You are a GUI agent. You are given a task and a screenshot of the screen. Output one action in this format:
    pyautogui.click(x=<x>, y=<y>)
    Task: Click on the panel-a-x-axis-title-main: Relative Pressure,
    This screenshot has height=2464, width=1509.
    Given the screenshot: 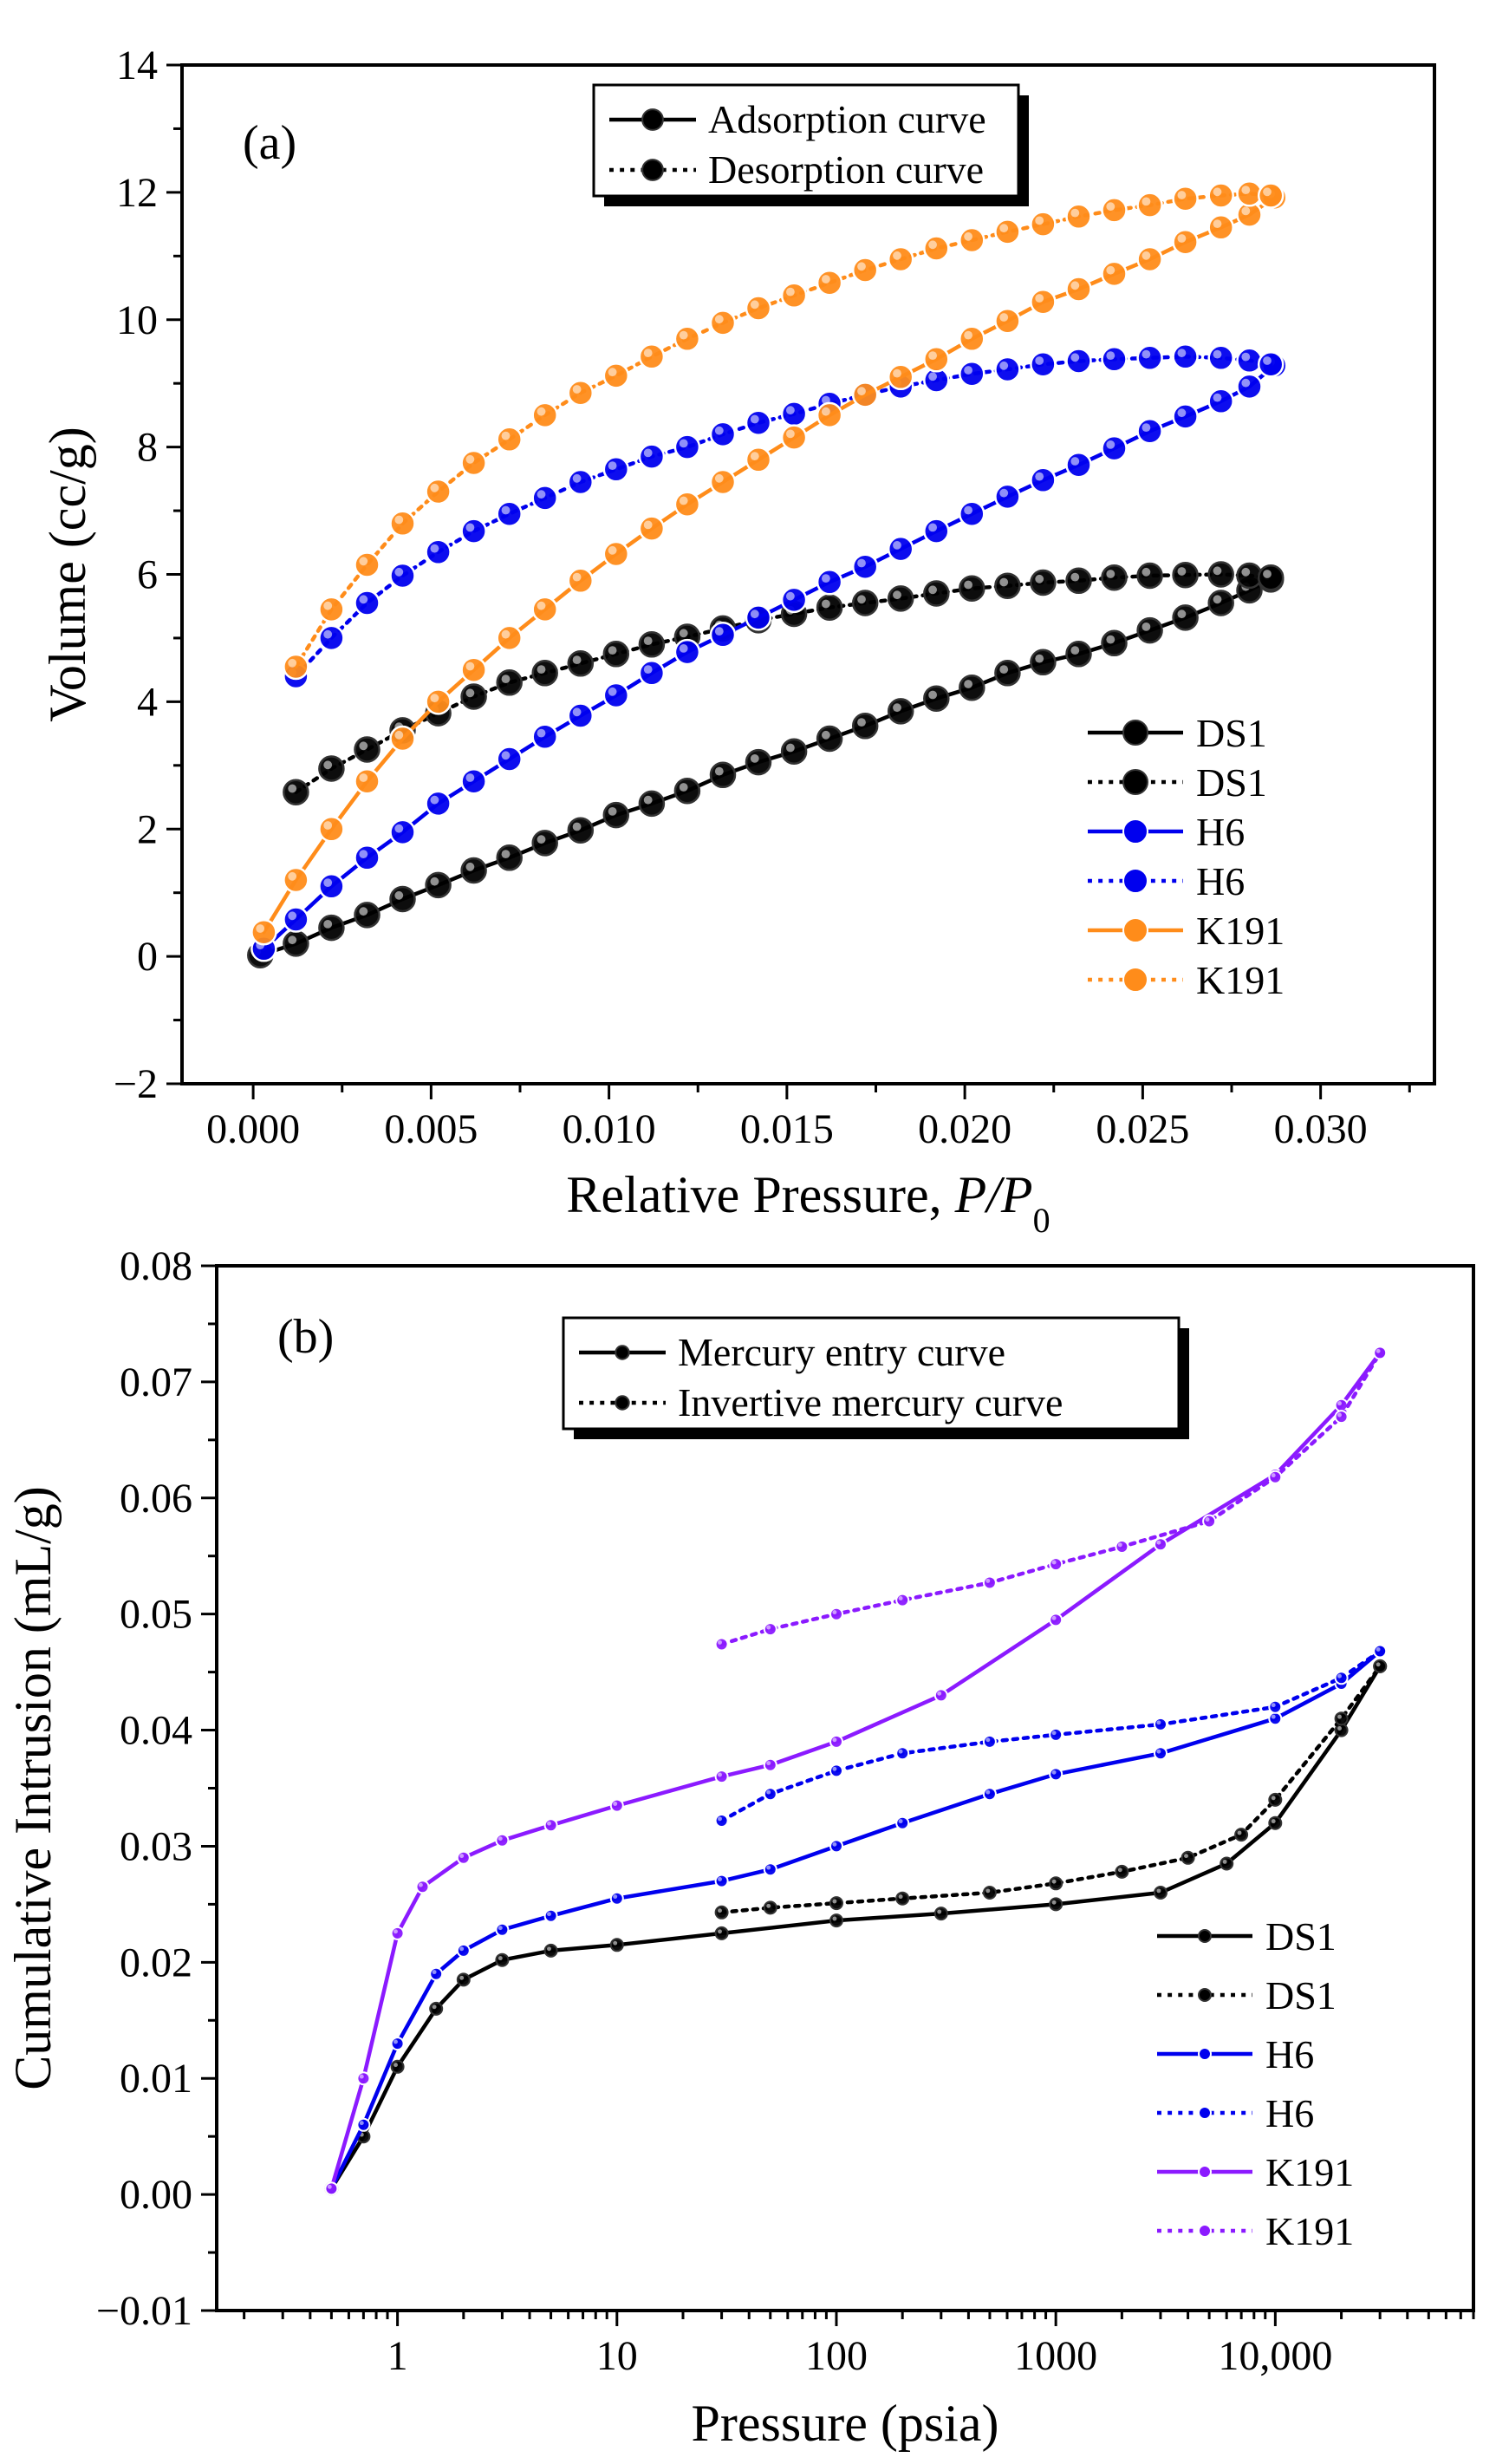 What is the action you would take?
    pyautogui.click(x=760, y=1194)
    